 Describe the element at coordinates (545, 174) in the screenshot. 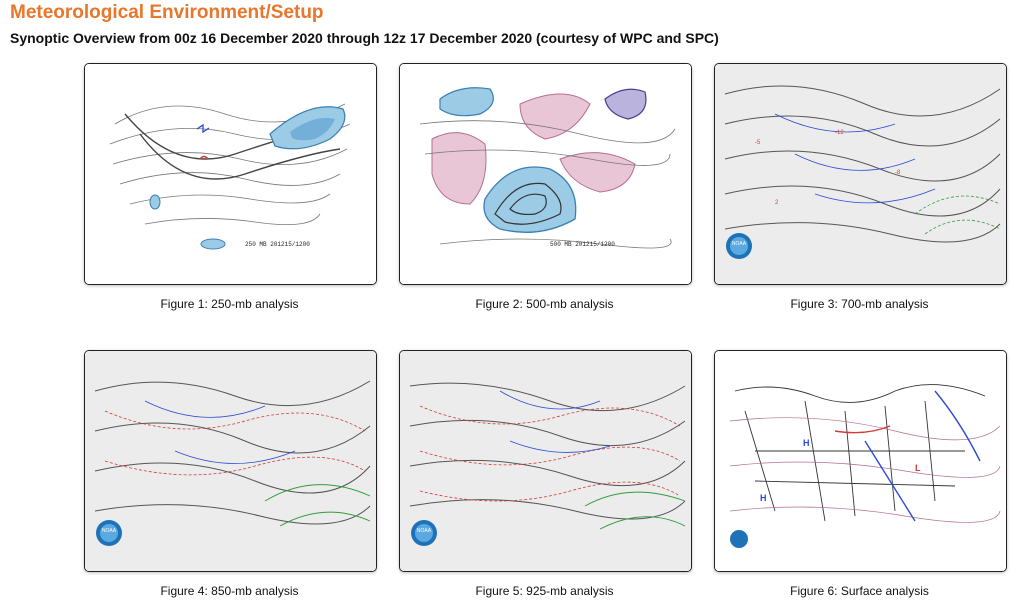

I see `figure-2-image: 500 MB 201215/1200` at that location.